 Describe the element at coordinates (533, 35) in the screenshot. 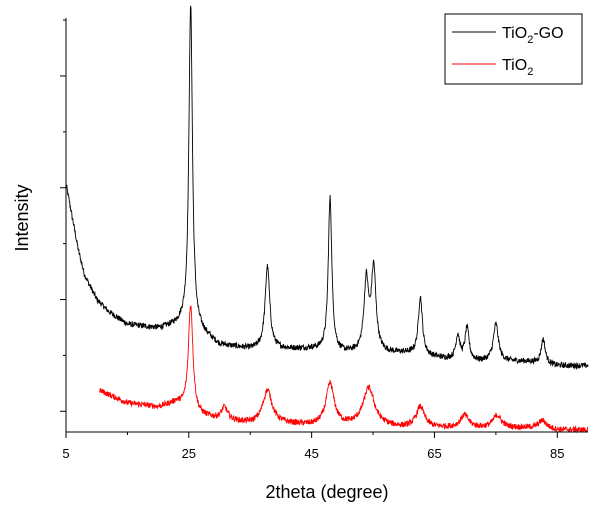

I see `legend-label-tio2-go: TiO2-GO` at that location.